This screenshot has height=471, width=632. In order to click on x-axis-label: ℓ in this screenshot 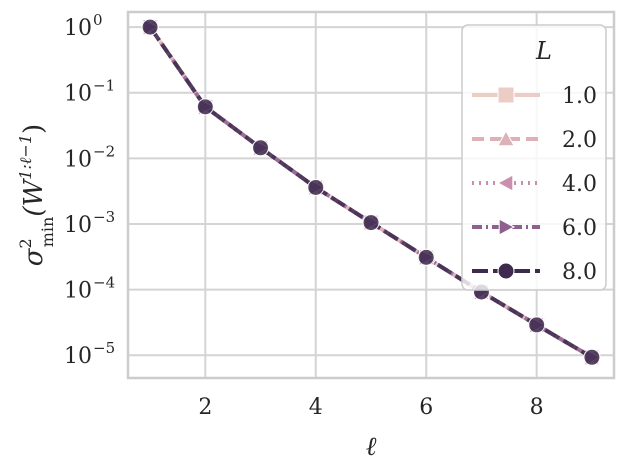, I will do `click(371, 447)`.